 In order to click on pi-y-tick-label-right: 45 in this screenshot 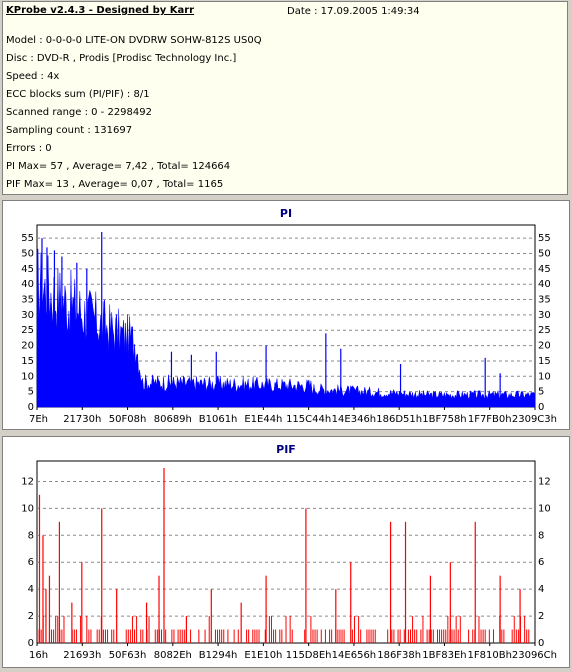, I will do `click(544, 269)`.